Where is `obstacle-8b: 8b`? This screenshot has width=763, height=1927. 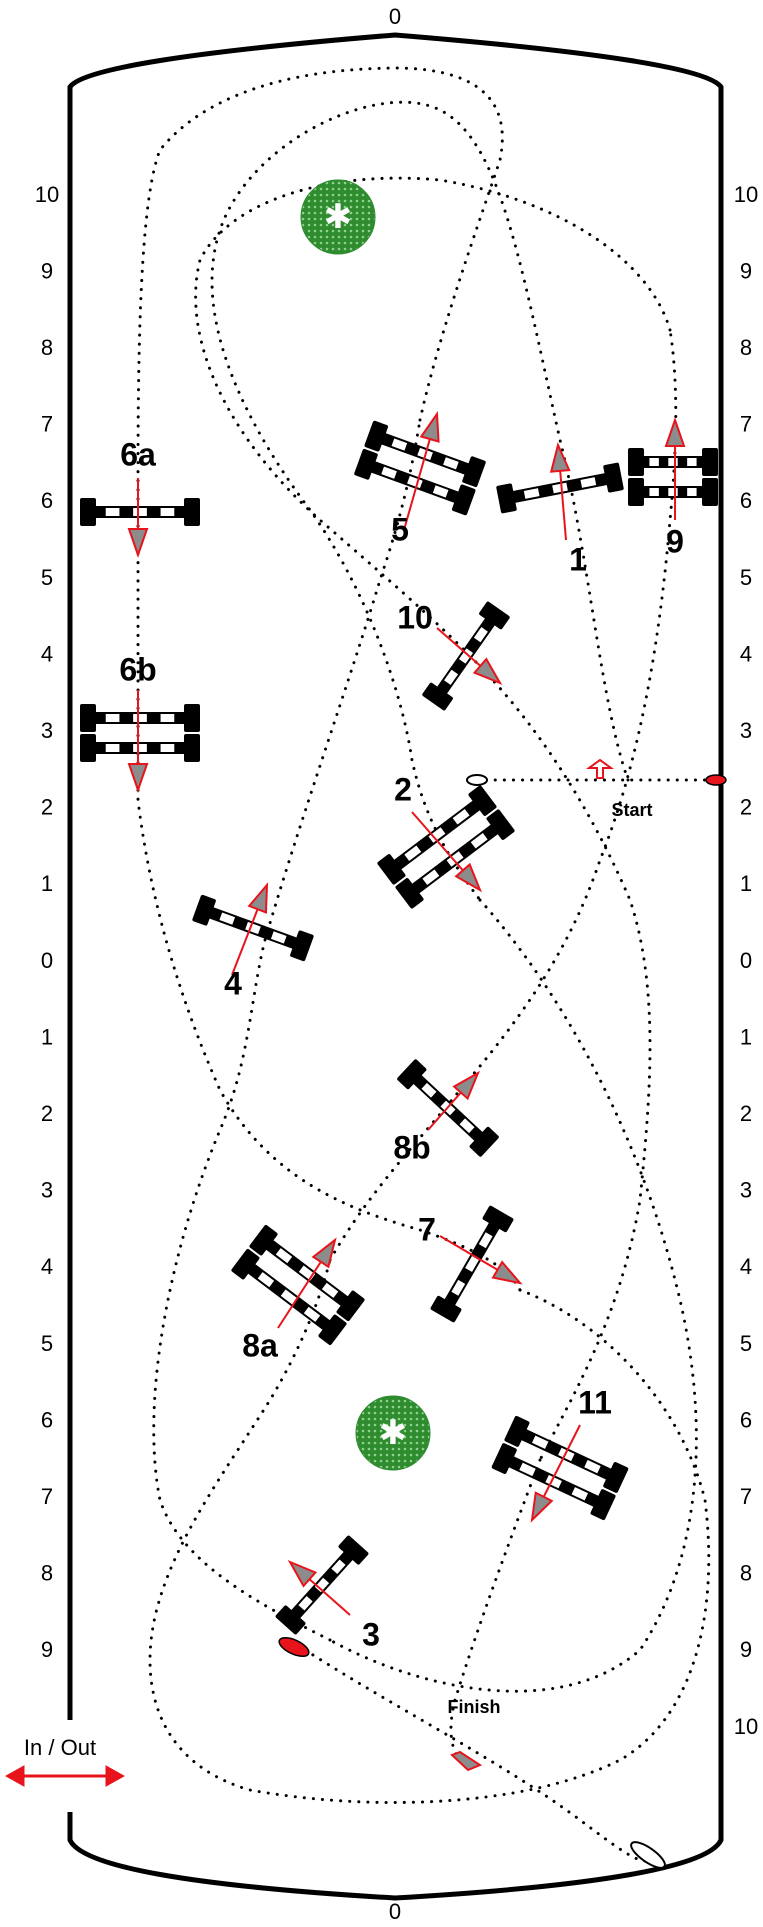
obstacle-8b: 8b is located at coordinates (446, 1112).